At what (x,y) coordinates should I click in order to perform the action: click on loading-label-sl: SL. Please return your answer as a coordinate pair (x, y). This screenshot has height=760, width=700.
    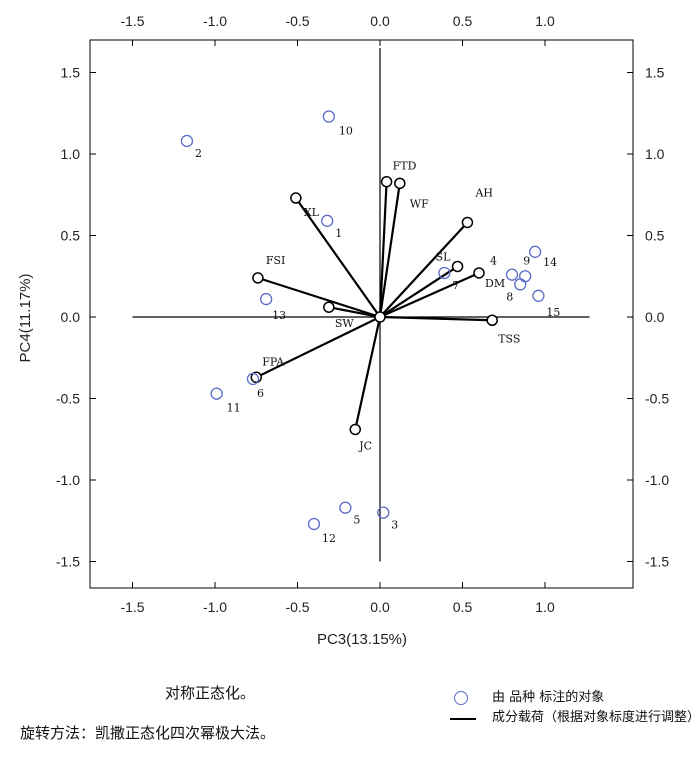
    Looking at the image, I should click on (444, 256).